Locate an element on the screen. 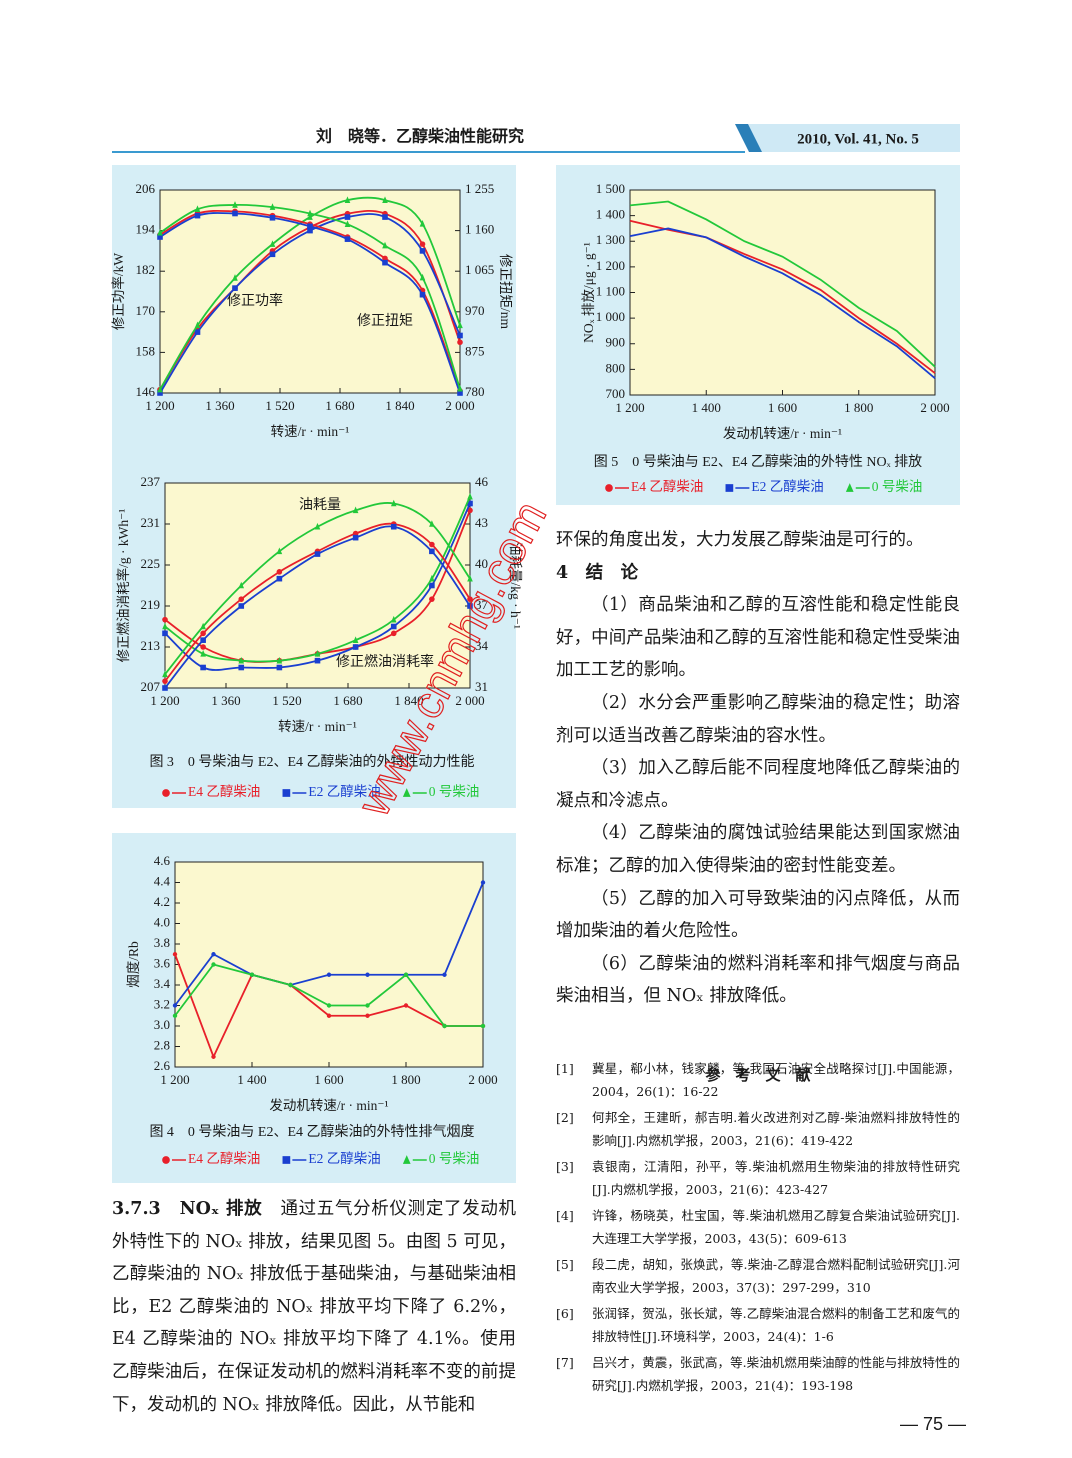 The image size is (1072, 1458). y2-tick-label: 46 is located at coordinates (482, 481).